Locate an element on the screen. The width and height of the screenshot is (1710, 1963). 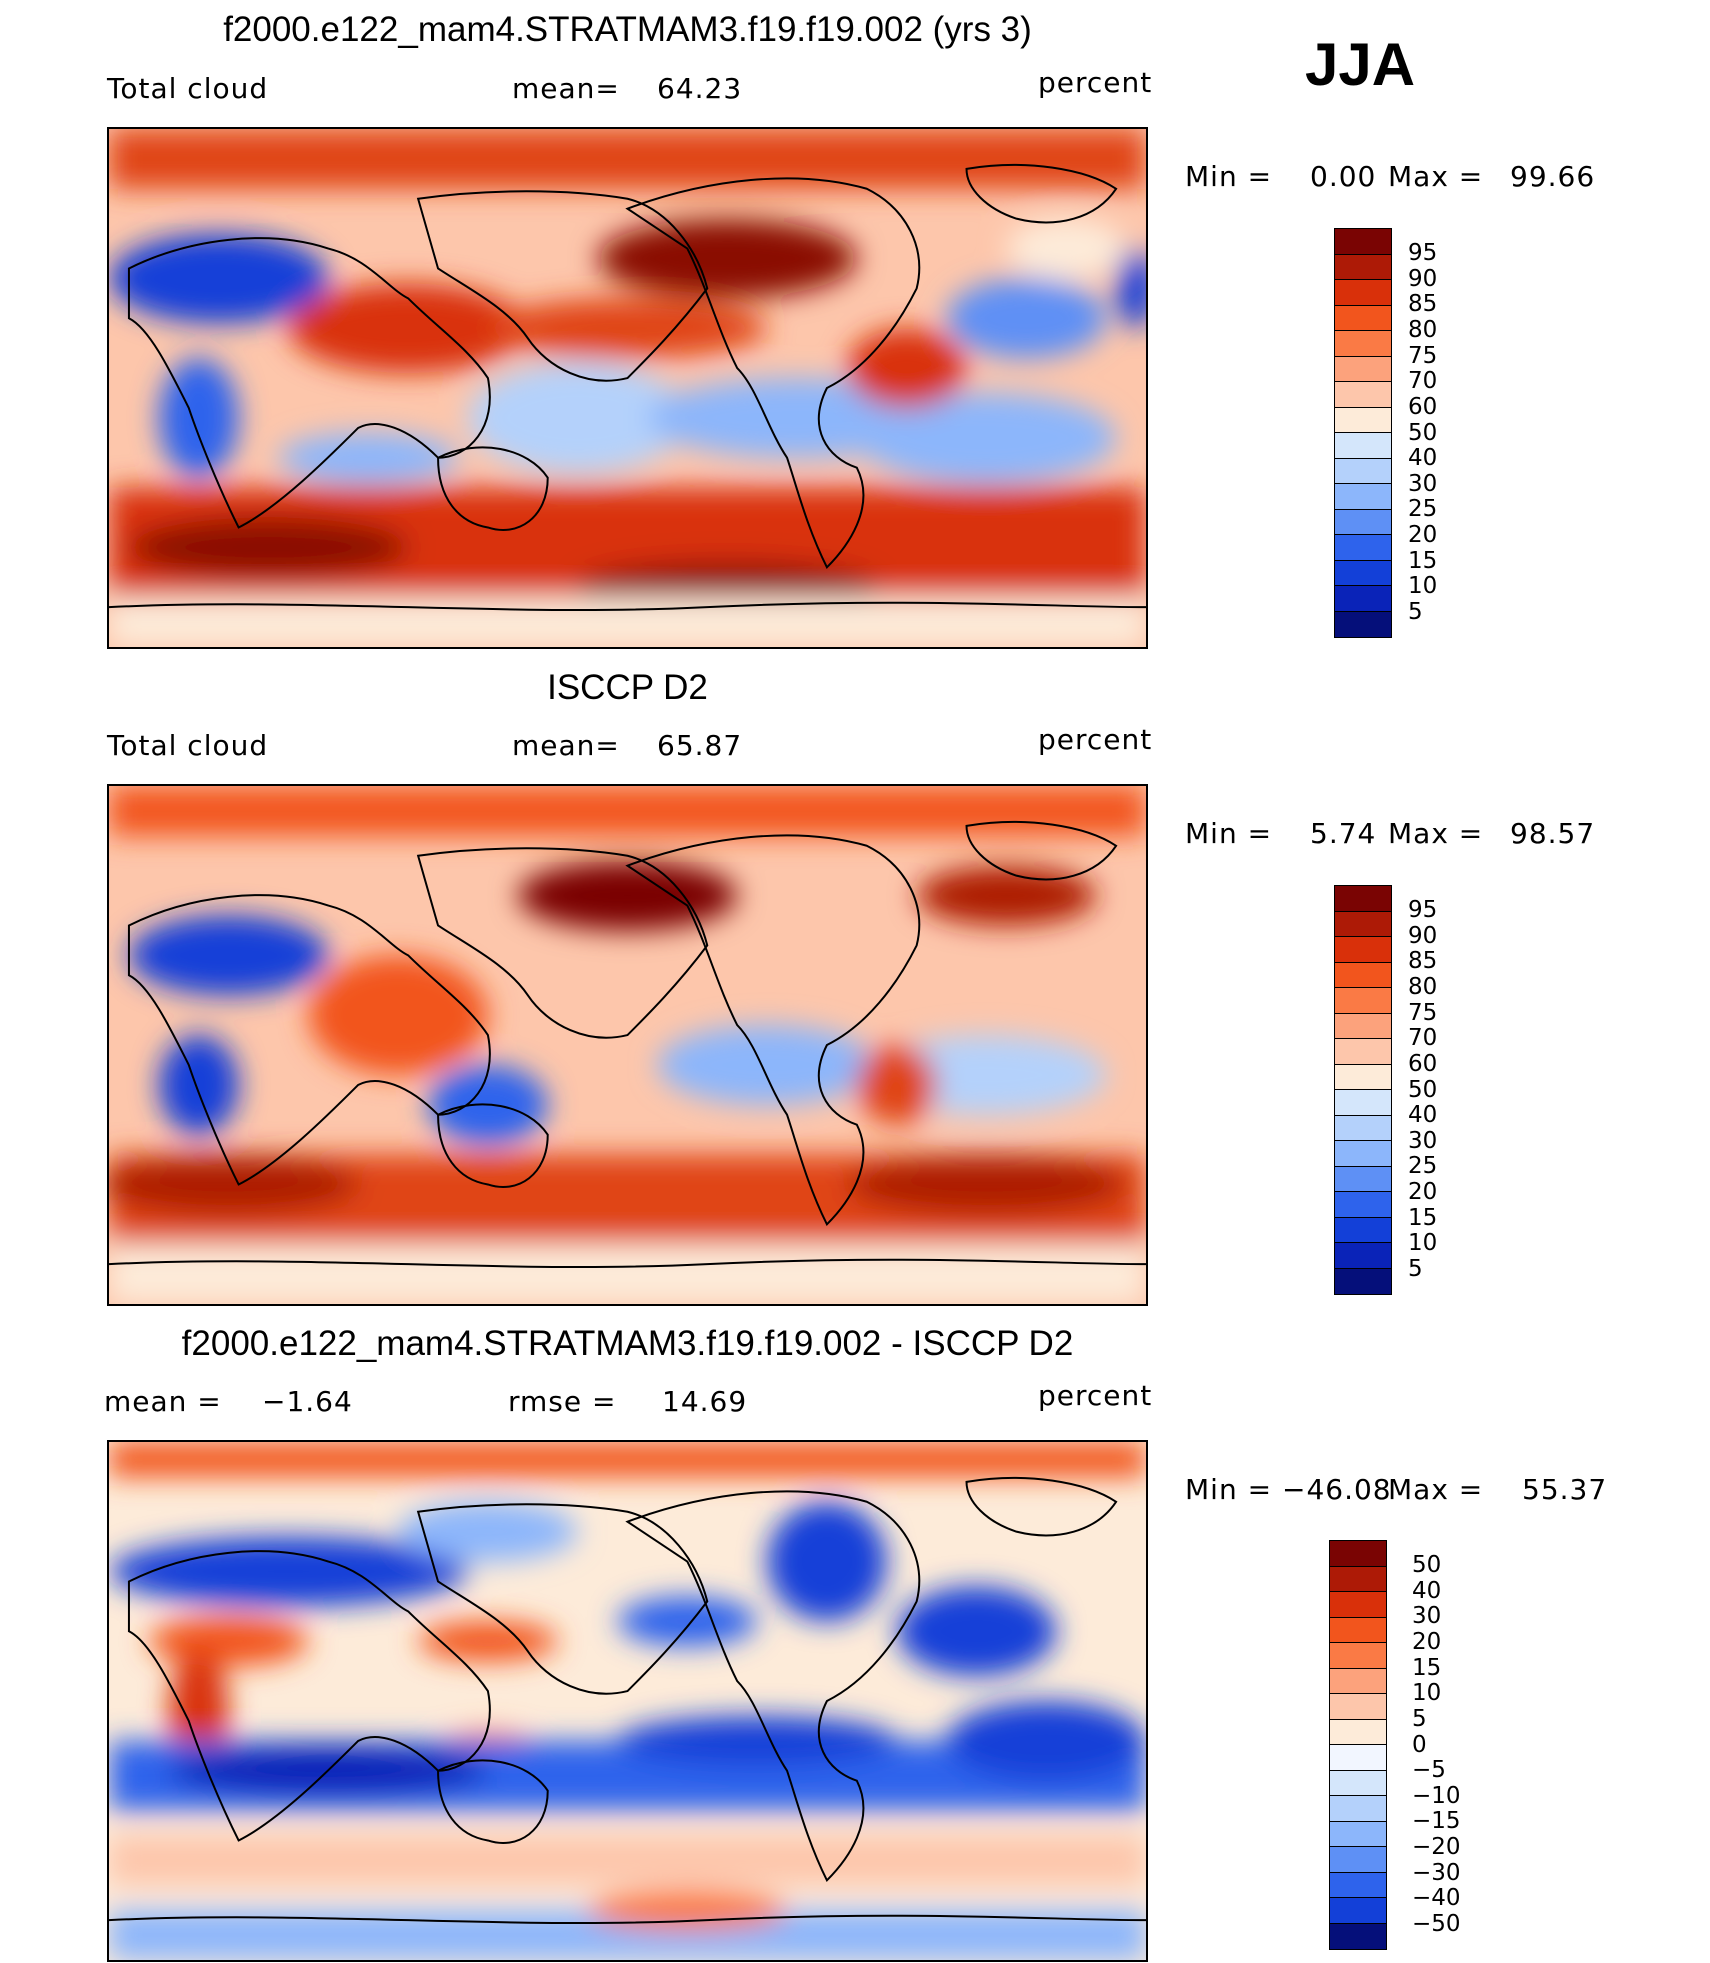
panel-1-max-value: 99.66 is located at coordinates (1553, 176).